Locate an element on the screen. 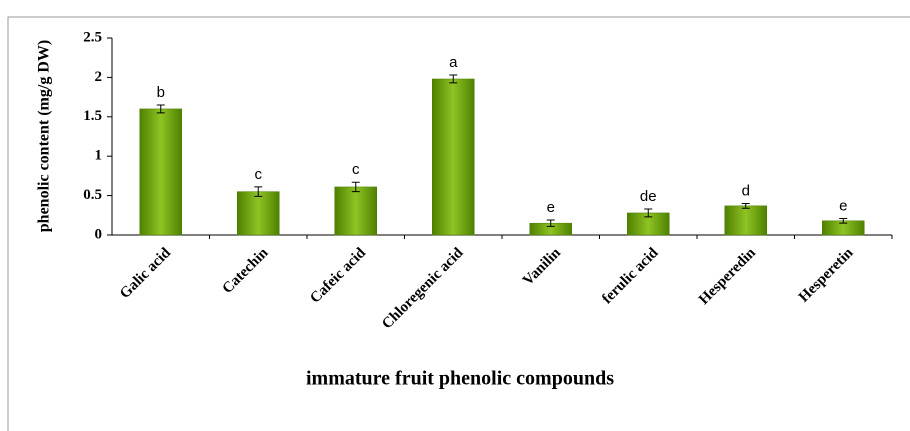 The image size is (910, 431). significance-letter: a is located at coordinates (453, 62).